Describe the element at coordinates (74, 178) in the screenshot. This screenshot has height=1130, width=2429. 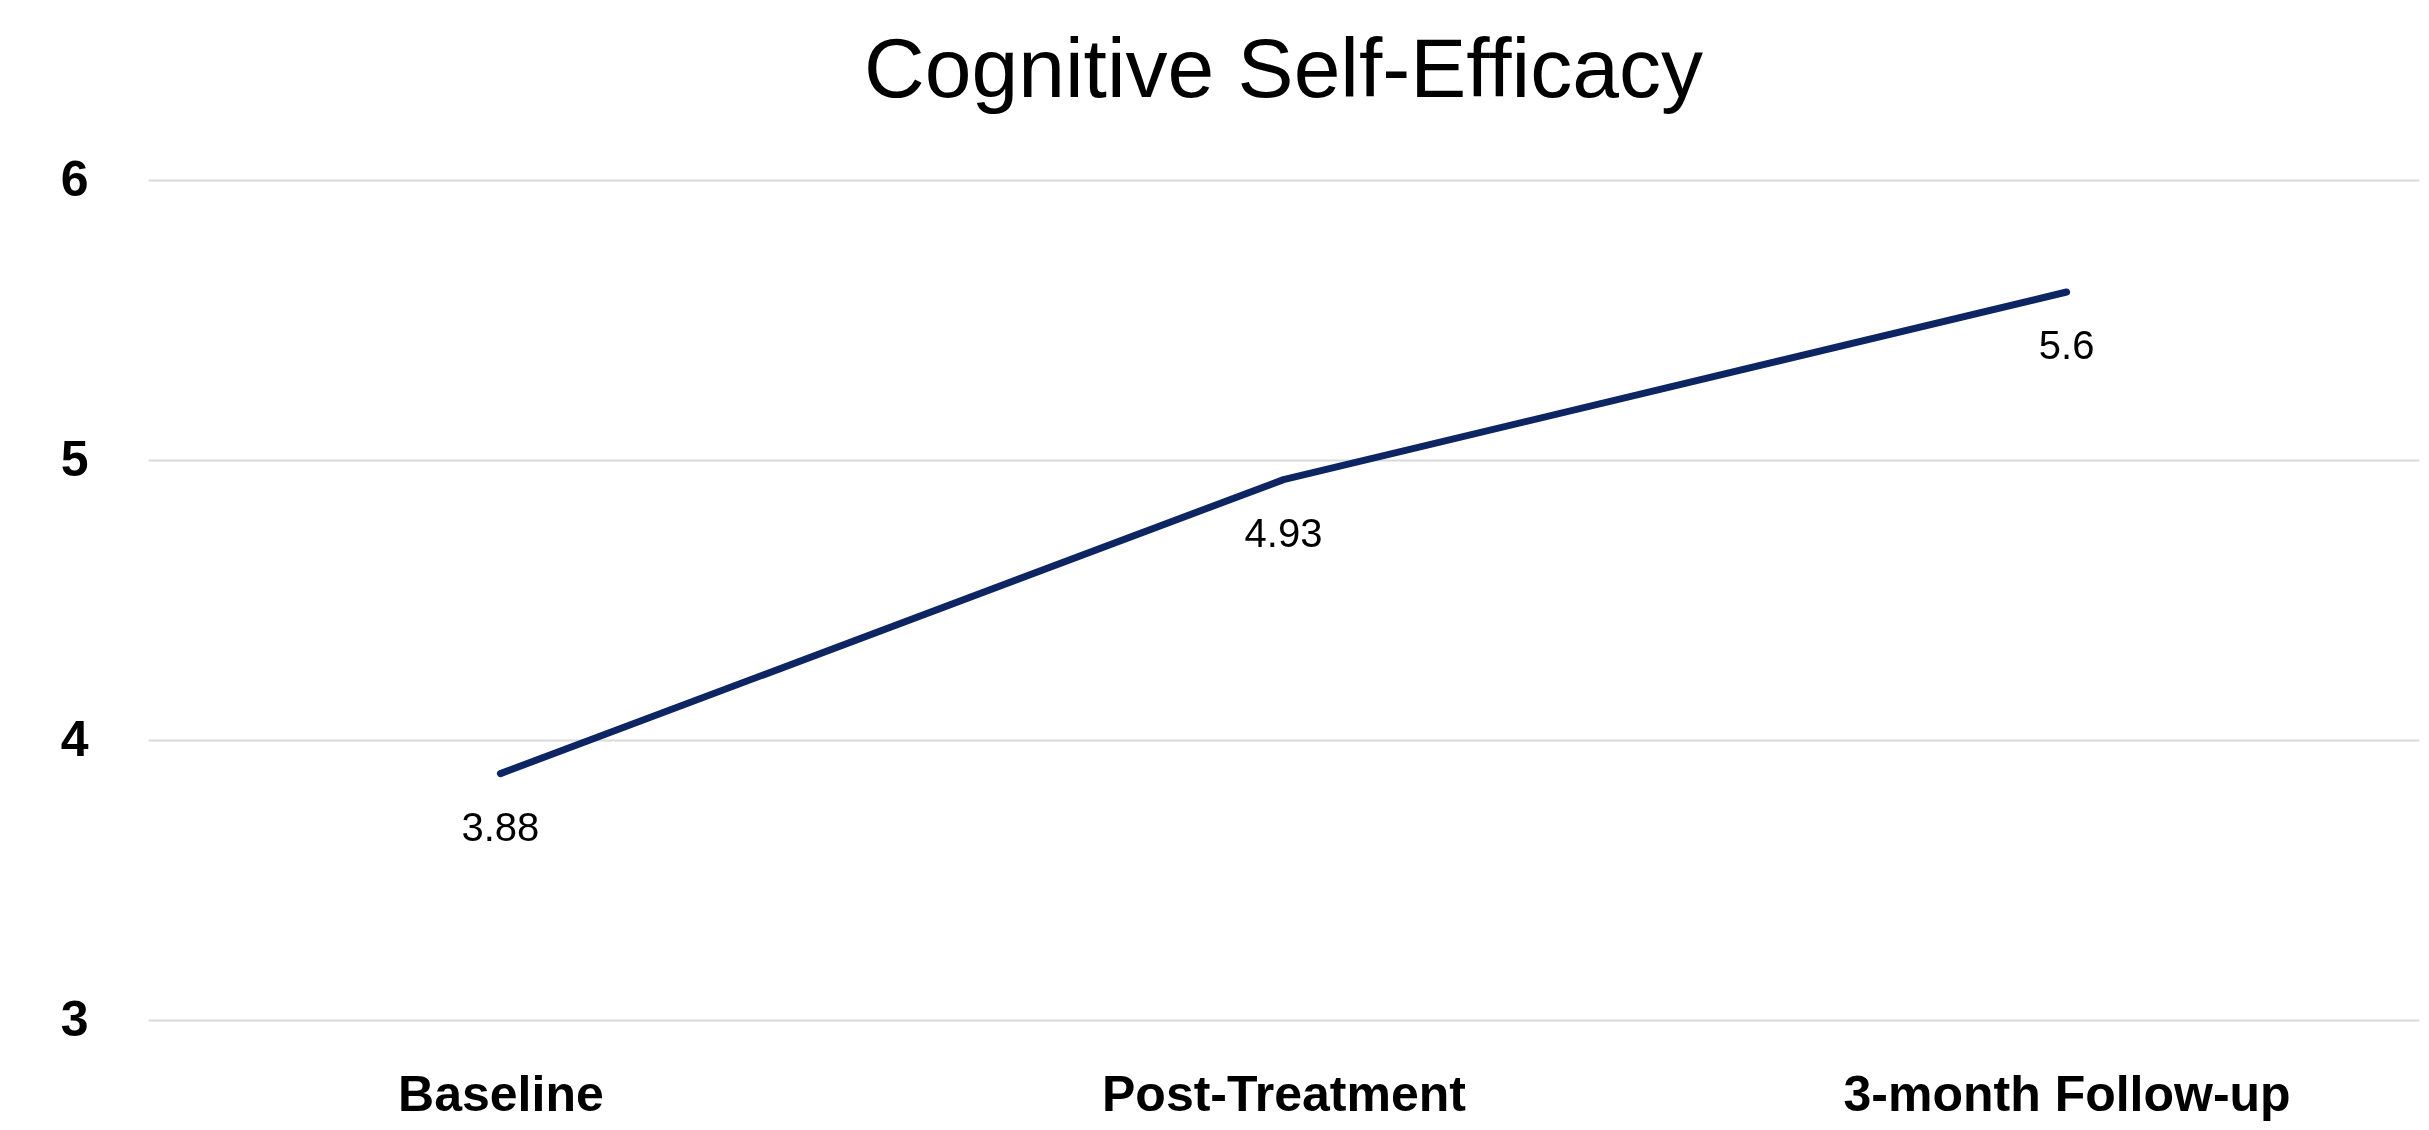
I see `y-tick-label: 6` at that location.